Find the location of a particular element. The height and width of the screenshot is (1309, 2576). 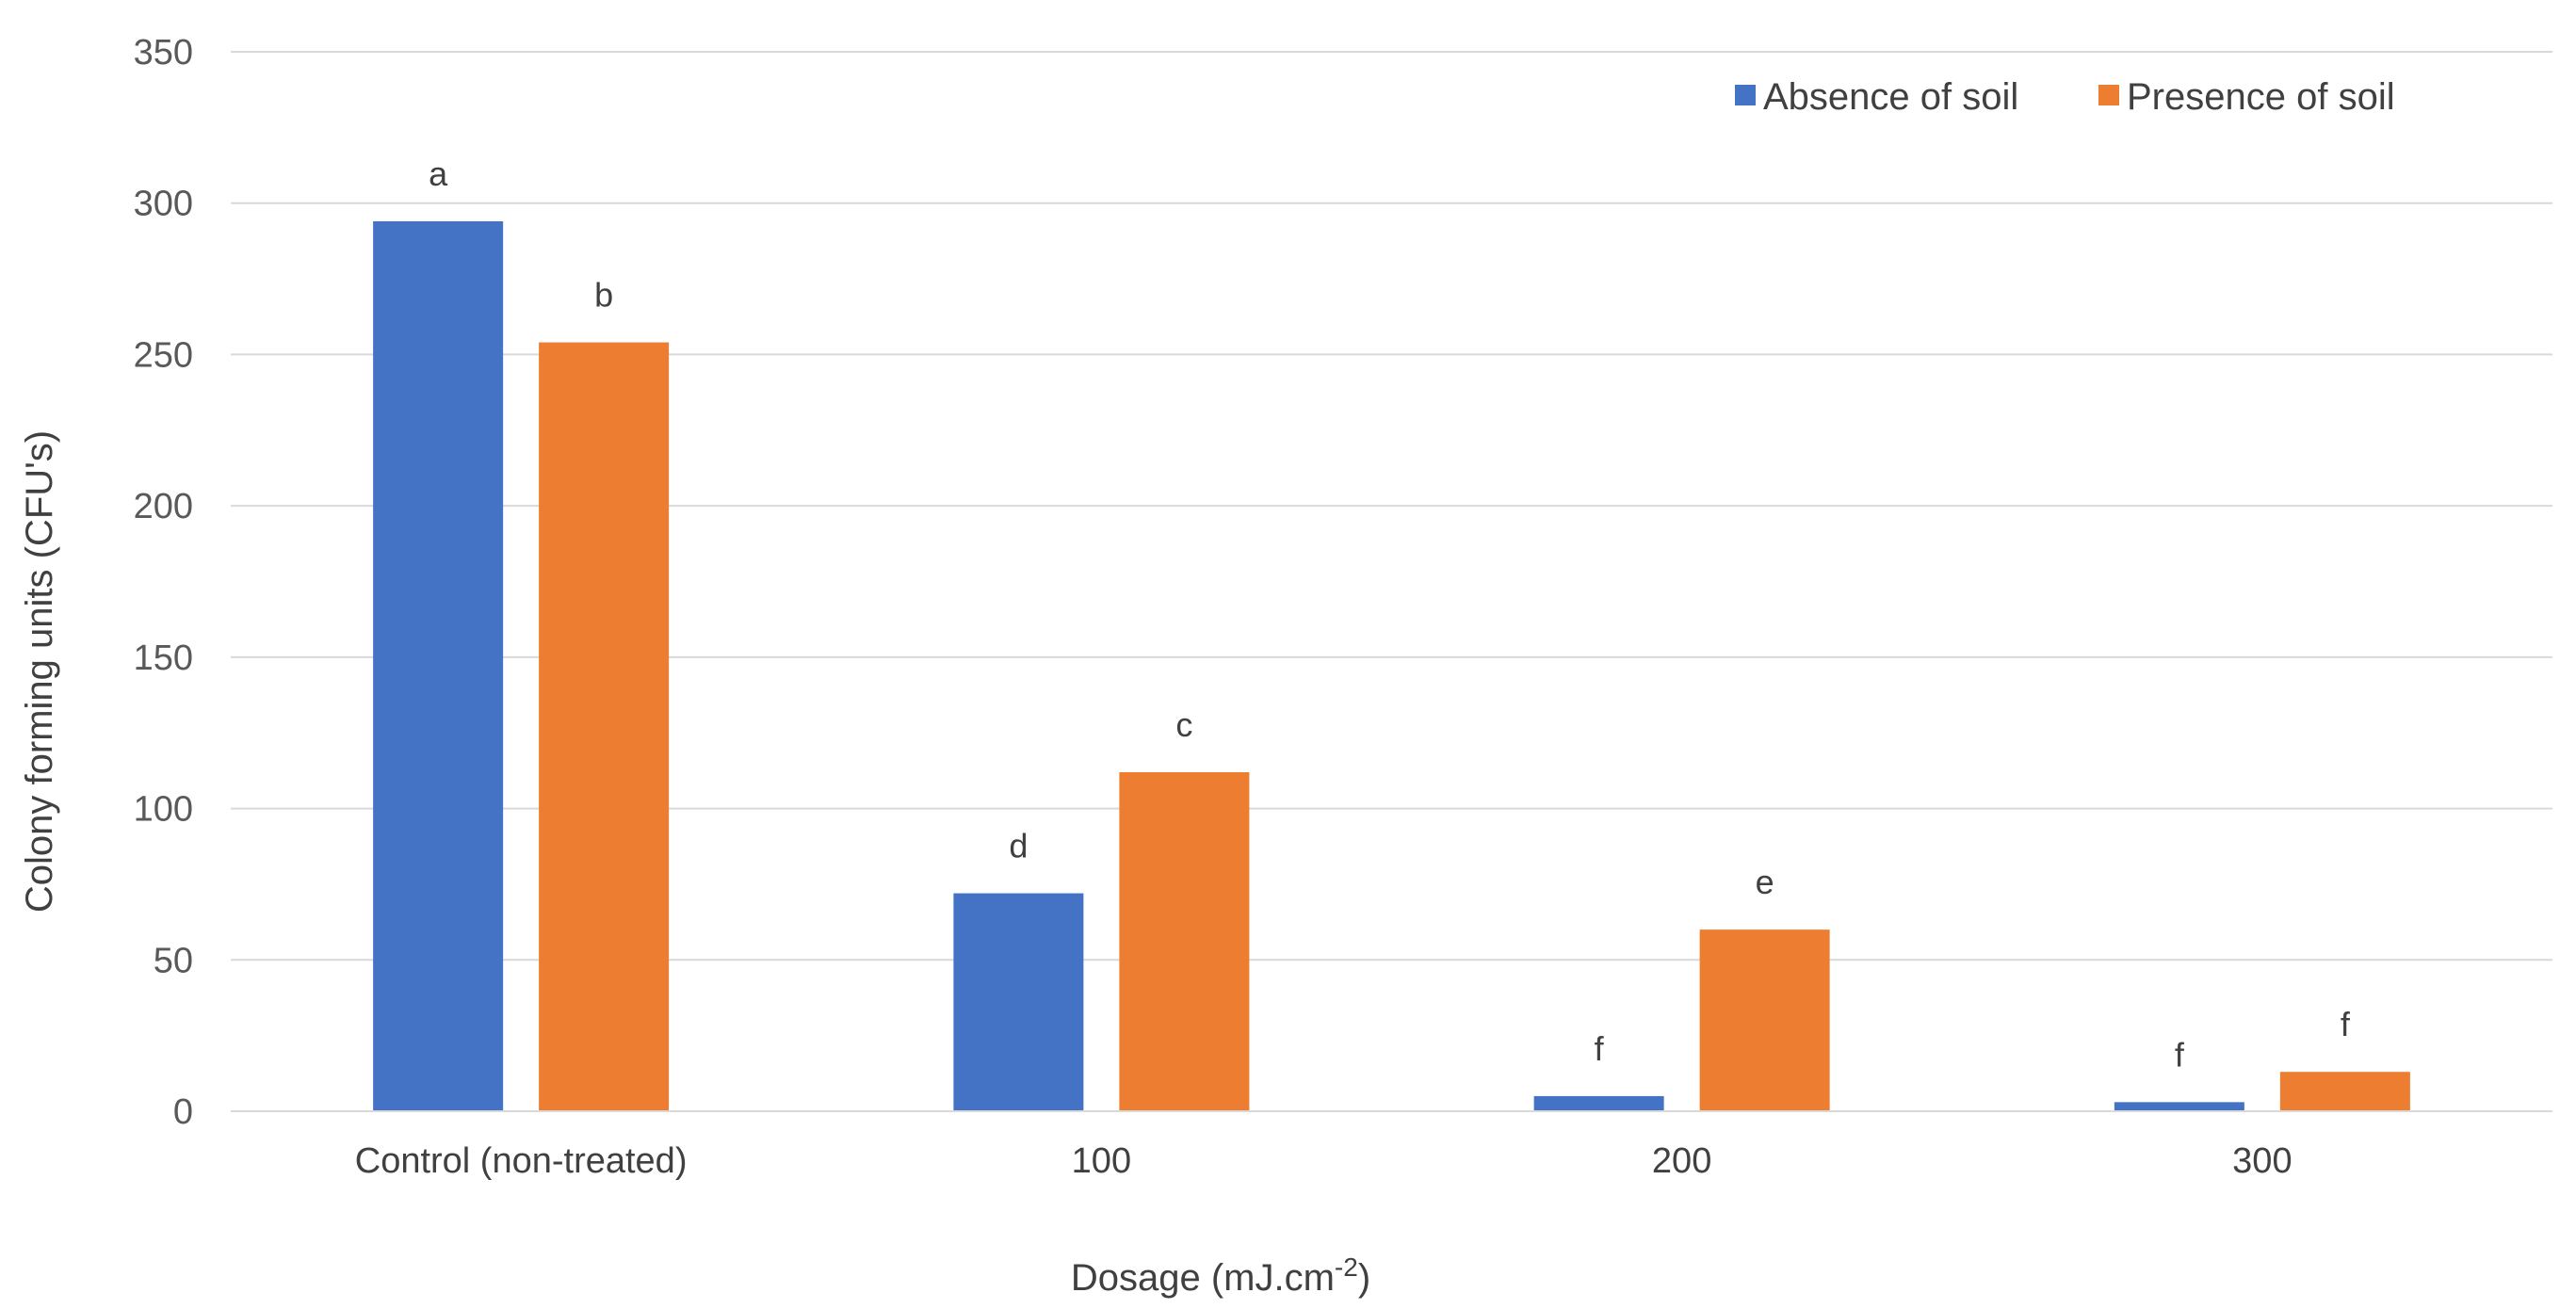

data-label: b is located at coordinates (603, 295).